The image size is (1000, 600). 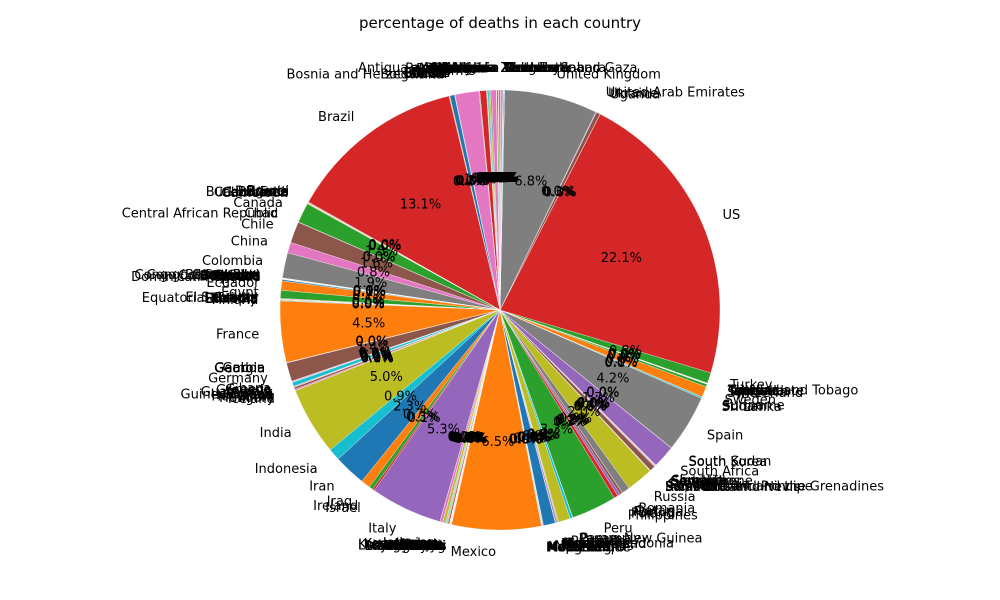 I want to click on slice-pct-el-salvador: 0.0%, so click(x=368, y=303).